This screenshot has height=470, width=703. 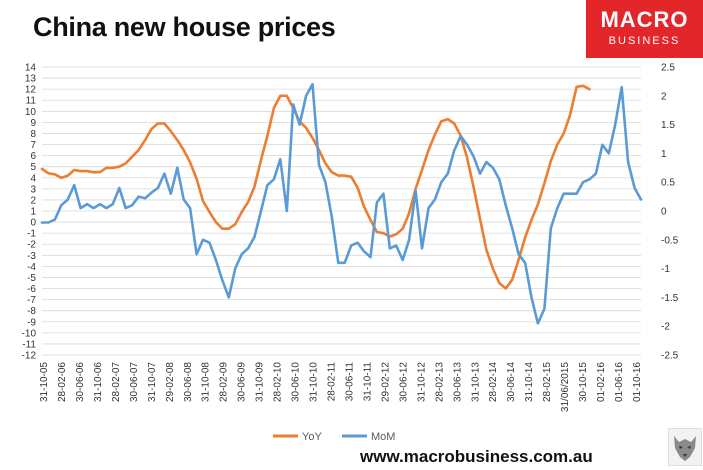 What do you see at coordinates (668, 125) in the screenshot?
I see `right-y-tick-label: 1.5` at bounding box center [668, 125].